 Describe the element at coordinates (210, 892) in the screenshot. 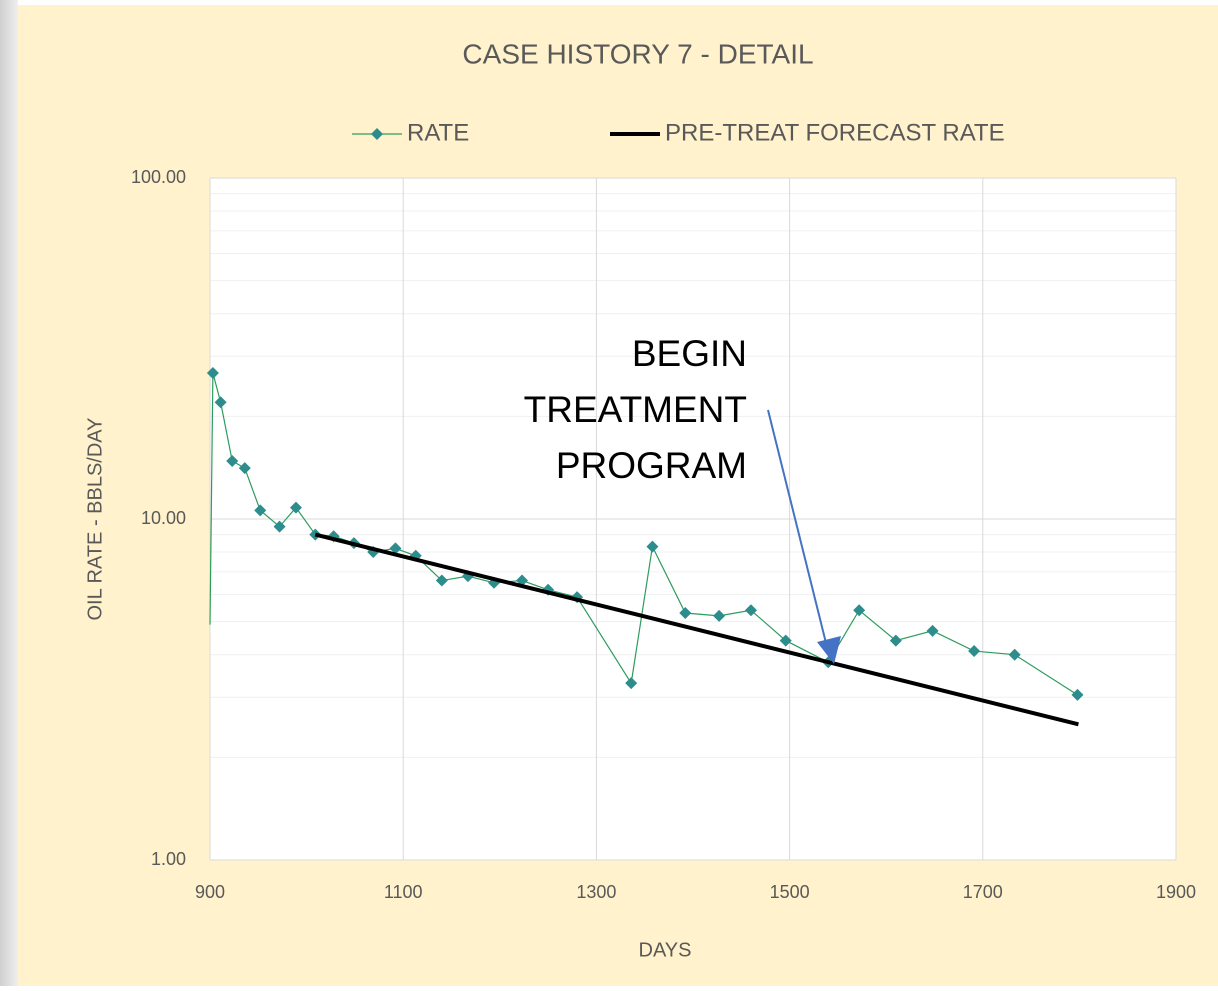

I see `x-tick-label: 900` at that location.